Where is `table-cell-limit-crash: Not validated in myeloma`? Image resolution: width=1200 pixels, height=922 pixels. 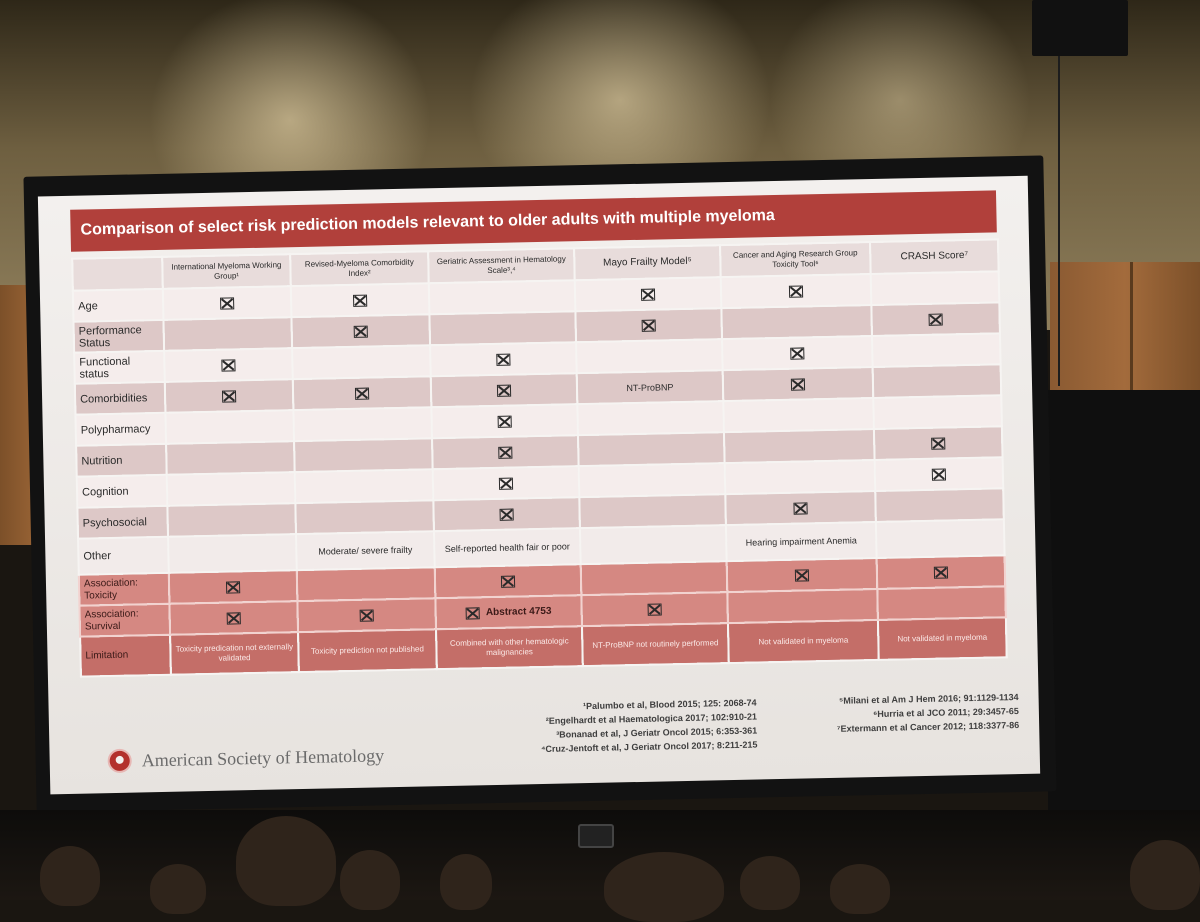 table-cell-limit-crash: Not validated in myeloma is located at coordinates (942, 638).